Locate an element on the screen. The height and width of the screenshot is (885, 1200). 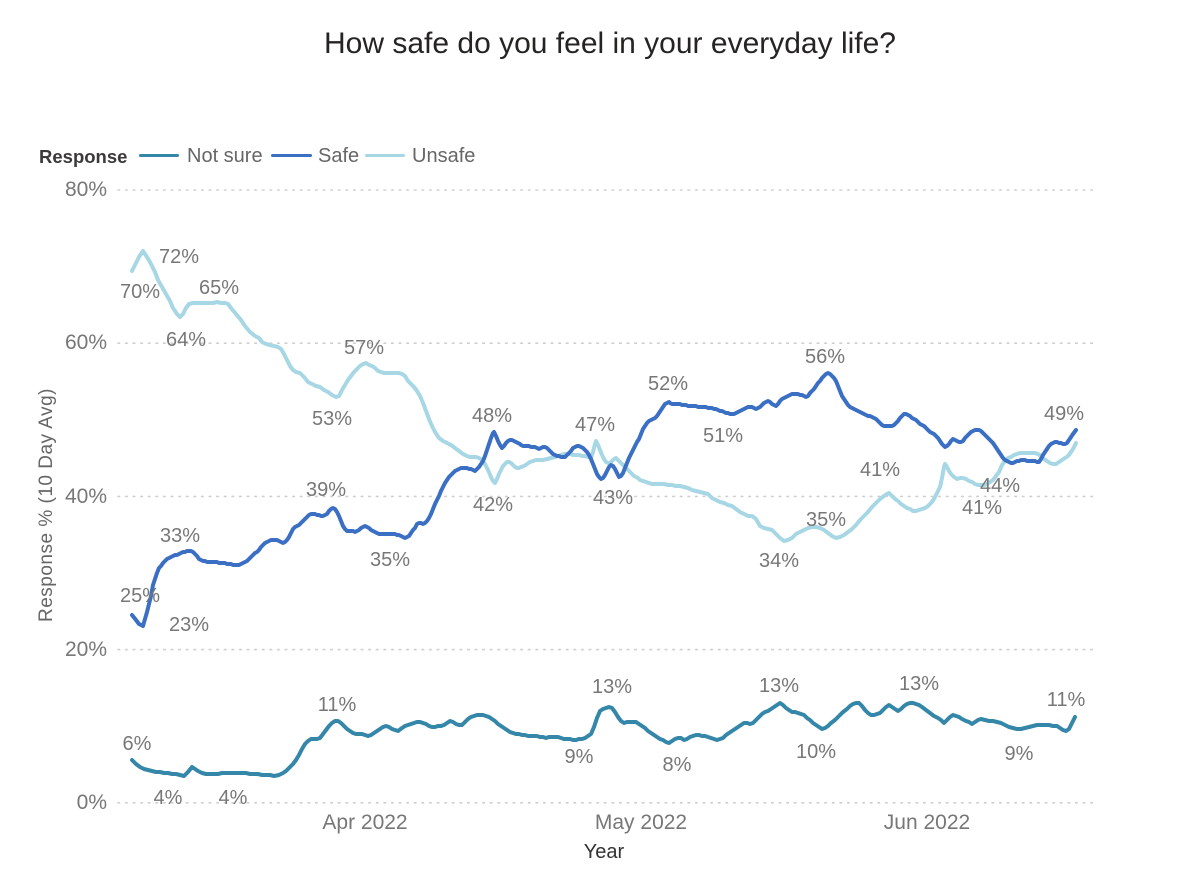
svg-text: 64% is located at coordinates (186, 340).